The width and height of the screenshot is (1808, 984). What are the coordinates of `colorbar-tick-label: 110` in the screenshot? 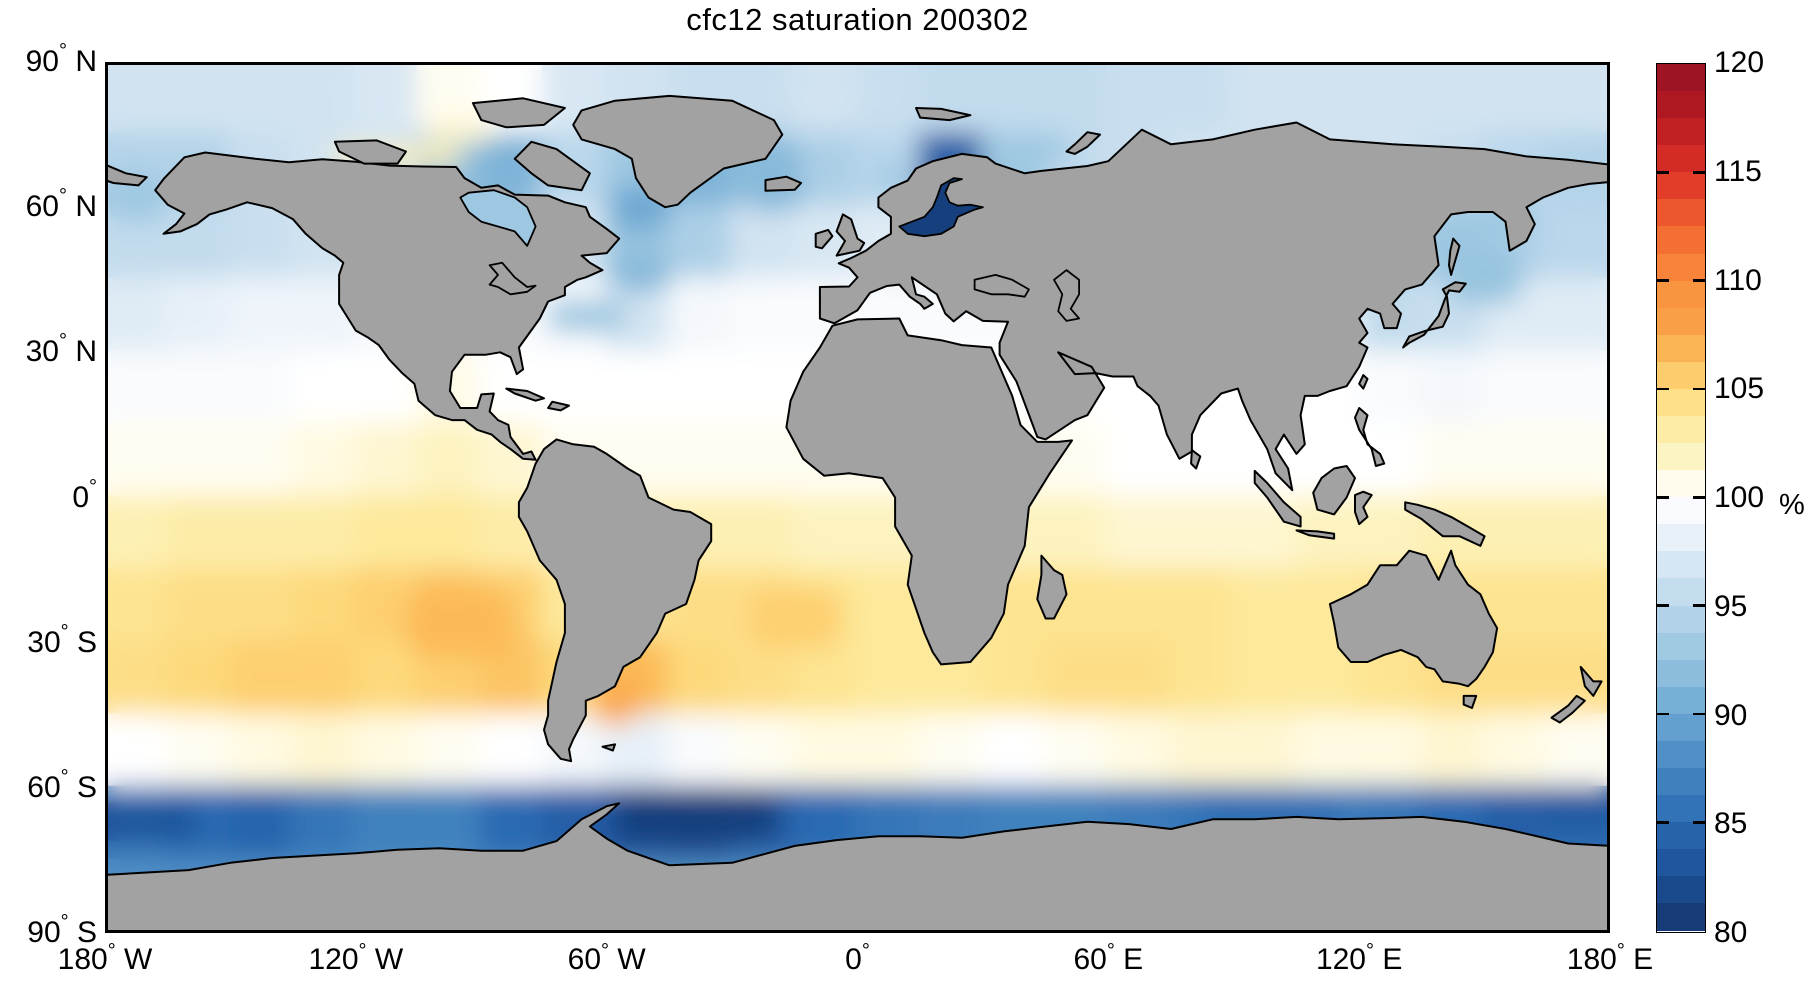 It's located at (1738, 280).